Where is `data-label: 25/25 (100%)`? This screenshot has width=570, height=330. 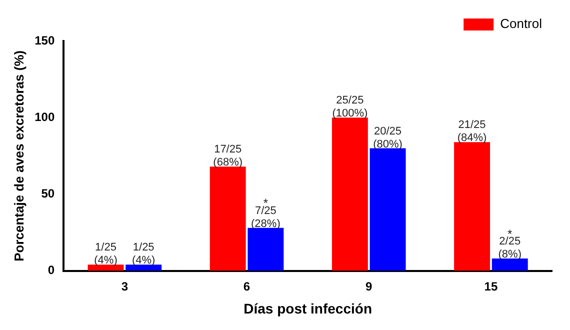 data-label: 25/25 (100%) is located at coordinates (350, 107).